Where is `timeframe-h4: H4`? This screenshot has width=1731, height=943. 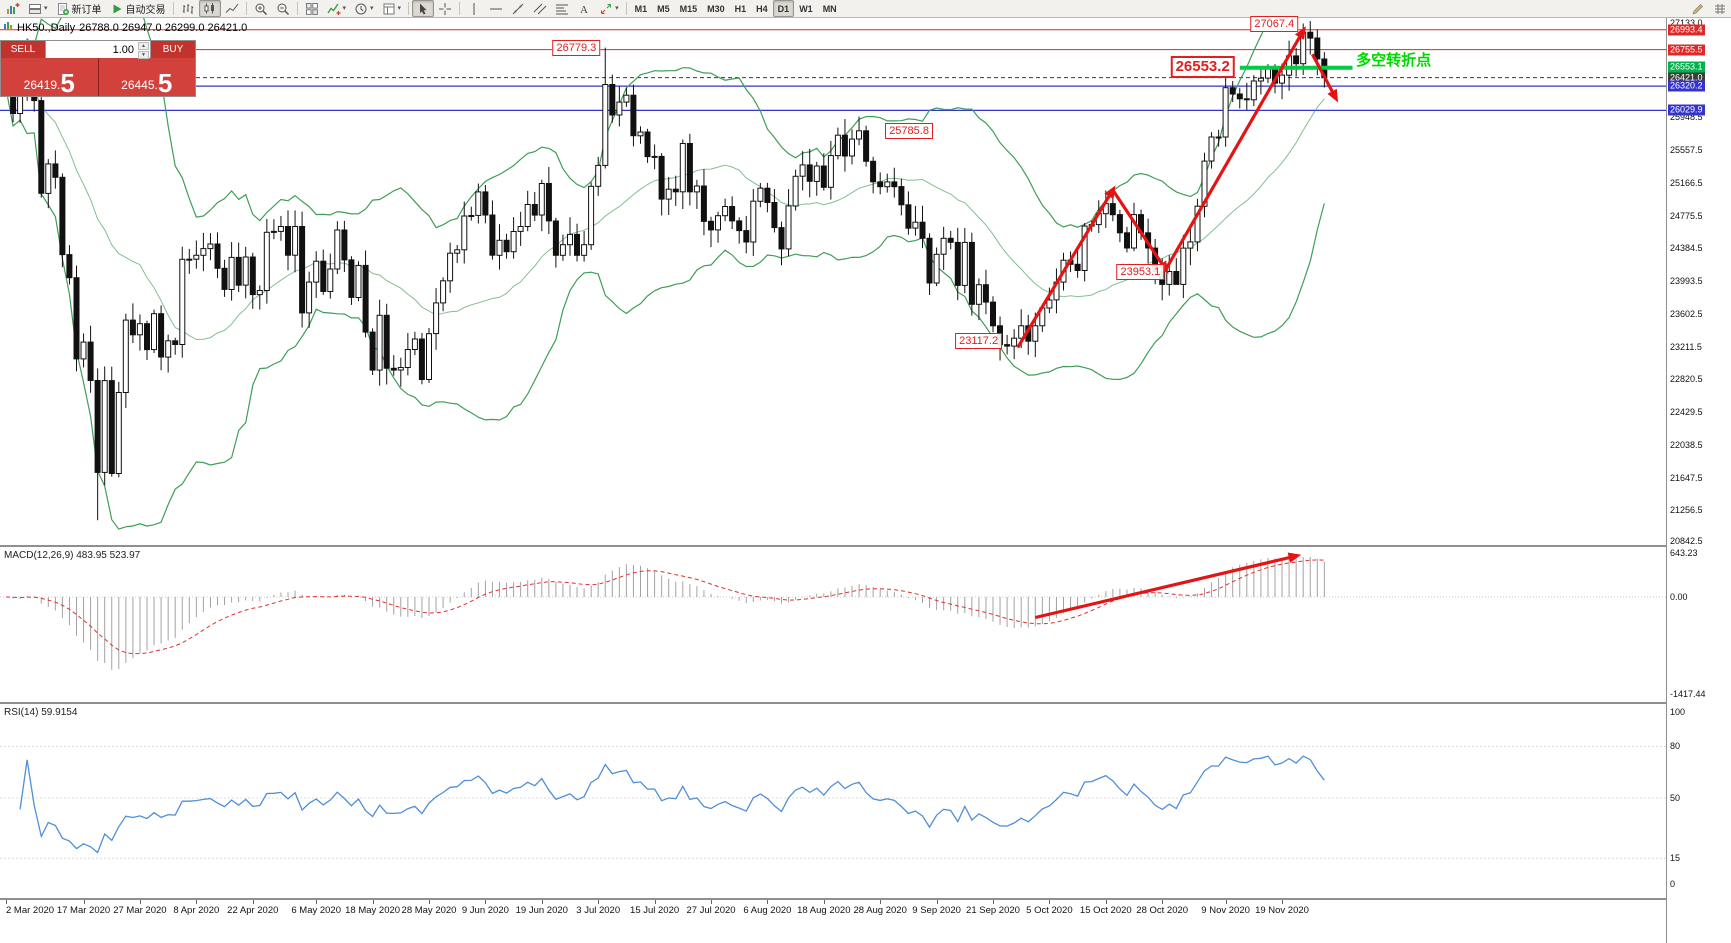
timeframe-h4: H4 is located at coordinates (762, 8).